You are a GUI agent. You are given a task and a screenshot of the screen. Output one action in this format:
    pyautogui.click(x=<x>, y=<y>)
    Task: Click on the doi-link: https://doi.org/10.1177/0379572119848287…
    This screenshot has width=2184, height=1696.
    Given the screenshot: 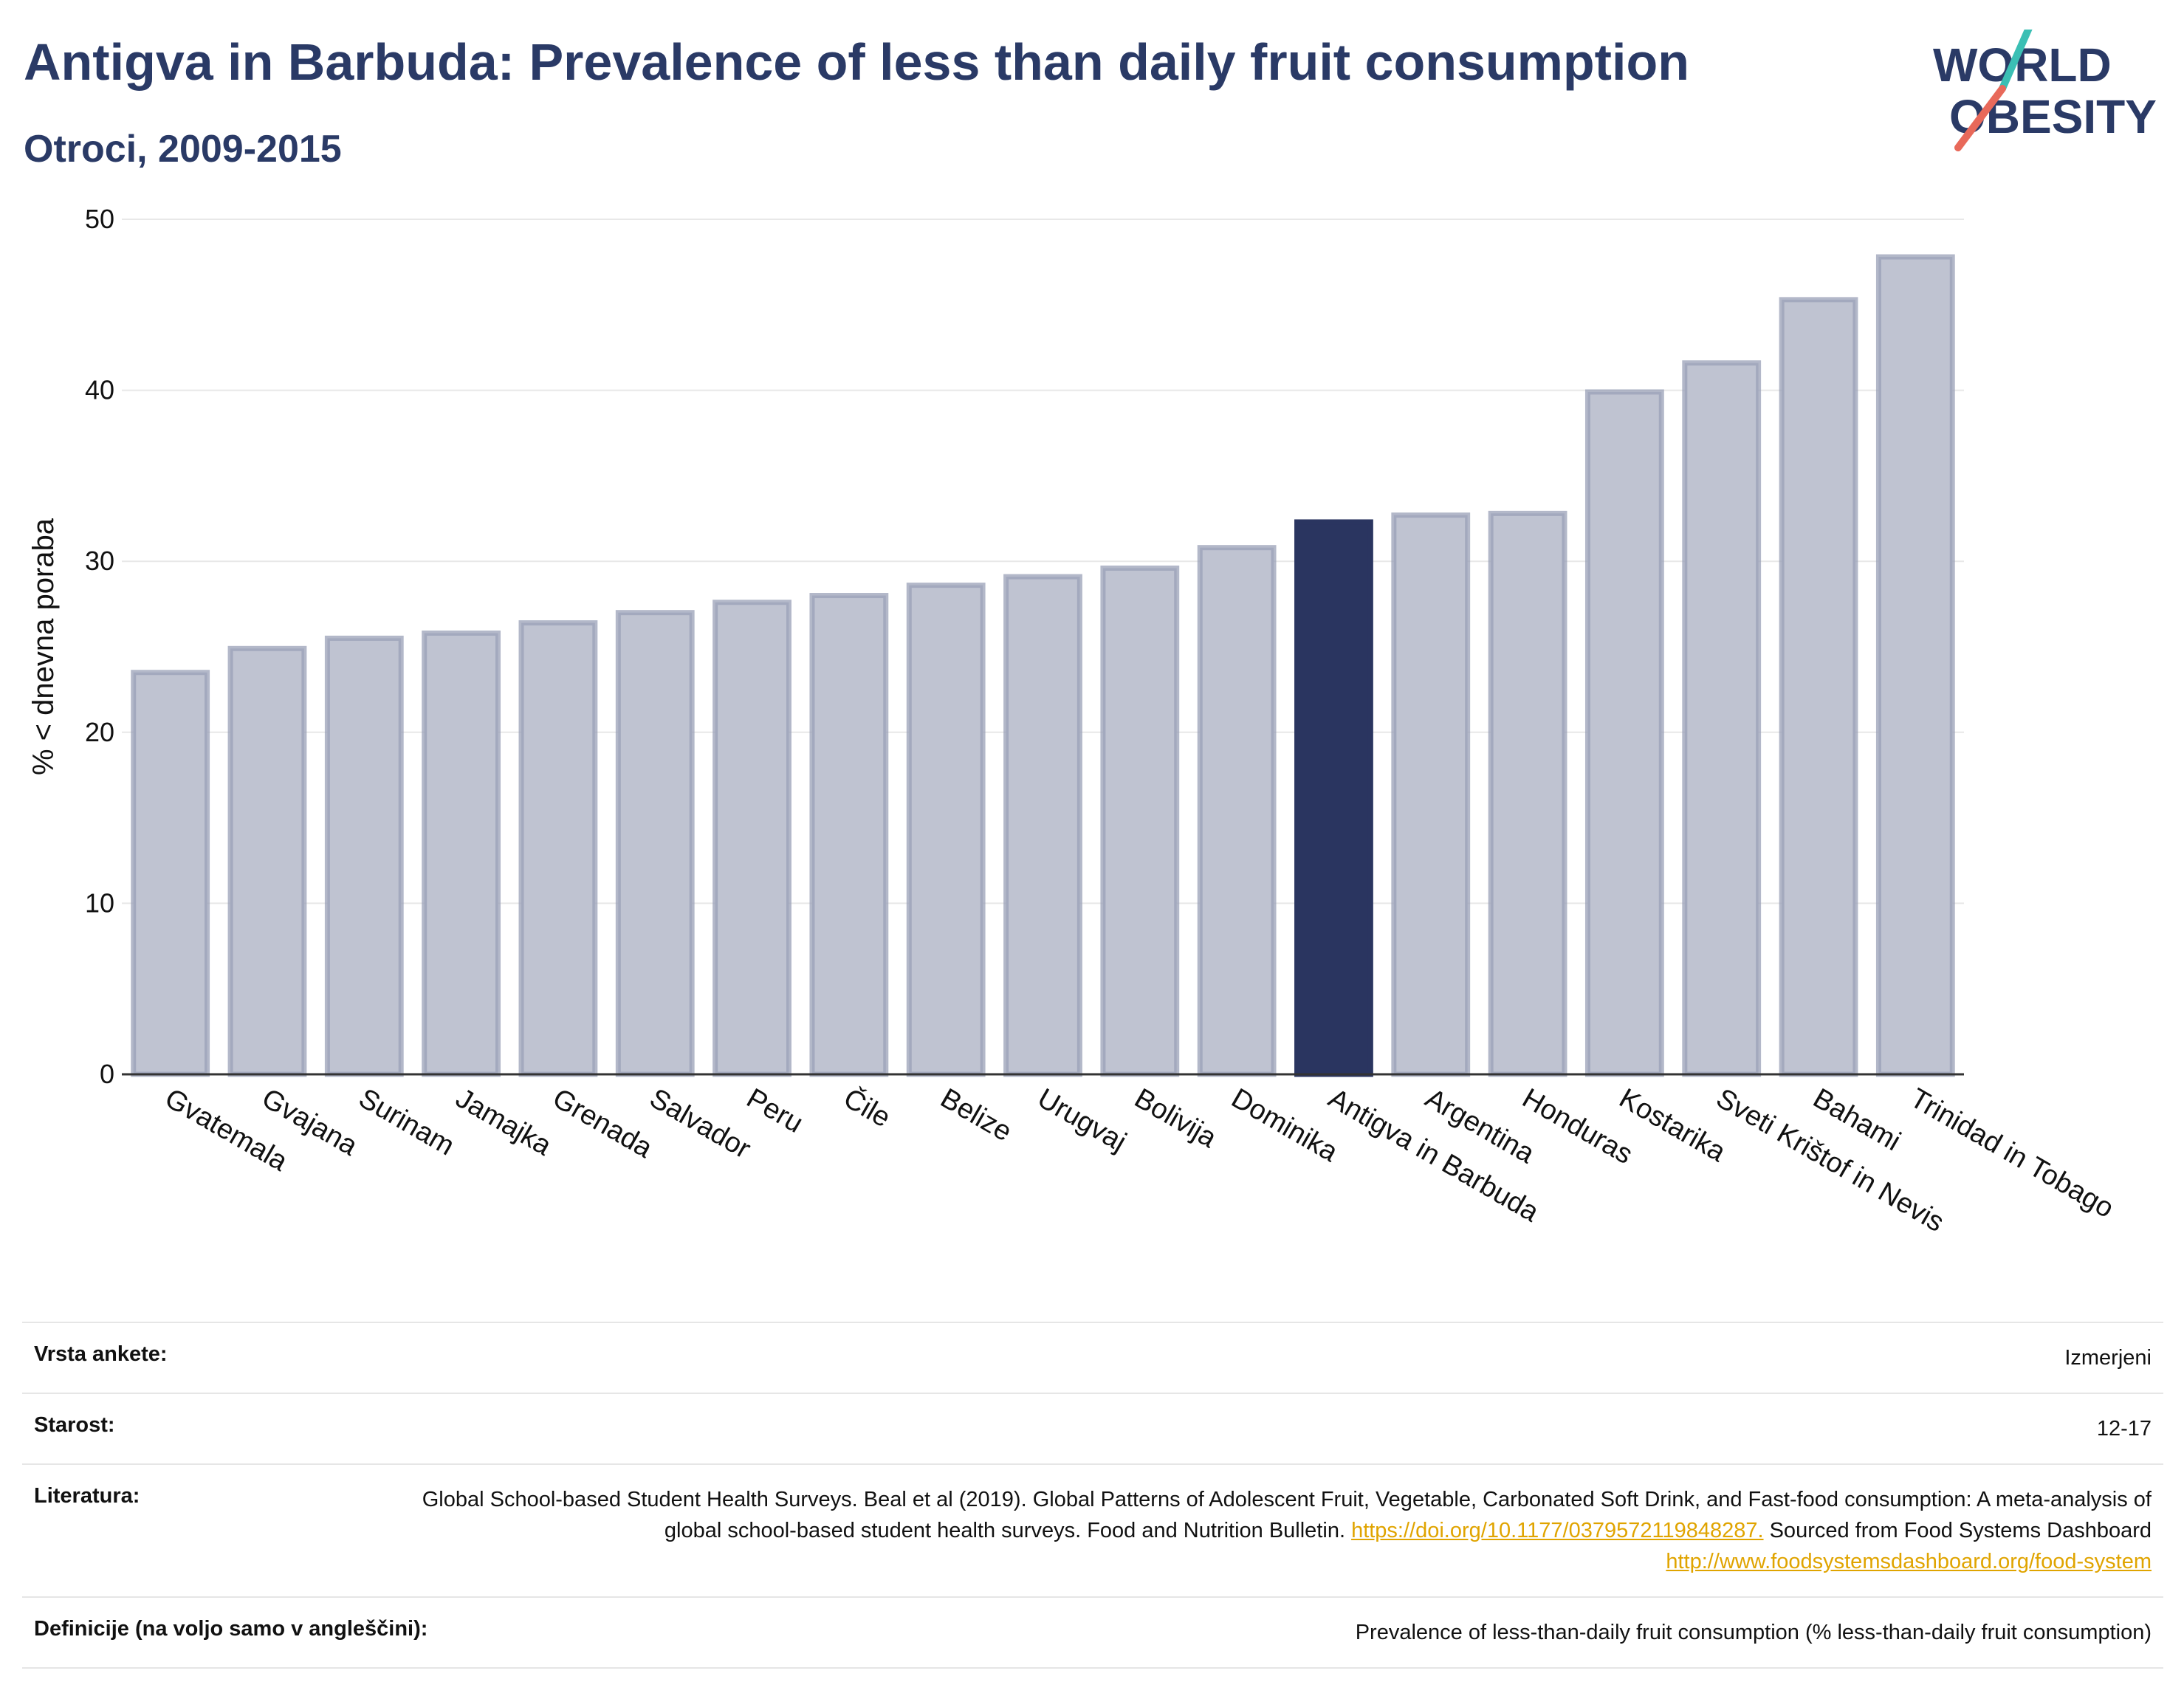 What is the action you would take?
    pyautogui.click(x=1557, y=1531)
    